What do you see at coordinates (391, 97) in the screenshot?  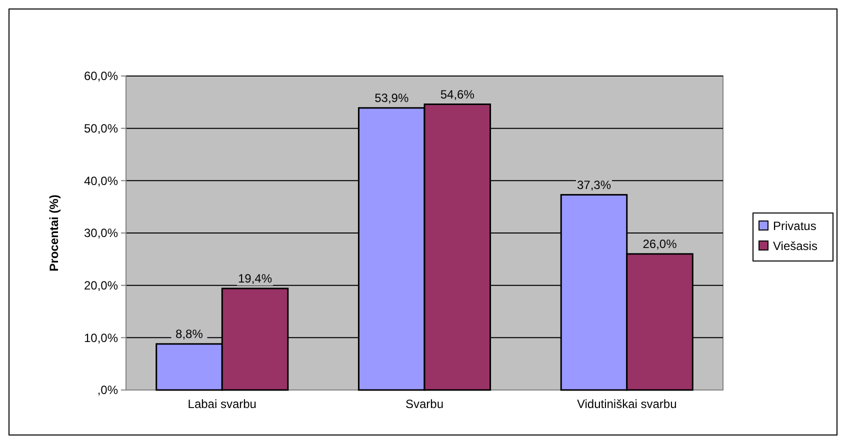 I see `data-label: 53,9%` at bounding box center [391, 97].